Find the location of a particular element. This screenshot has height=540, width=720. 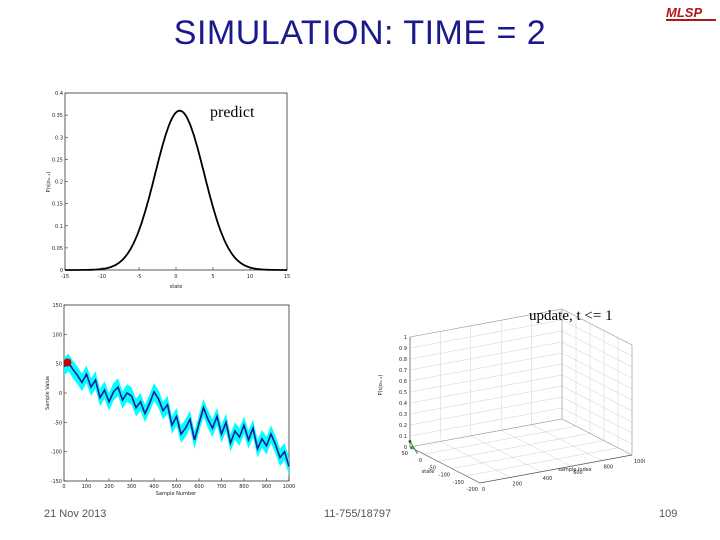

predict-x-tick-label: -5 is located at coordinates (139, 277).